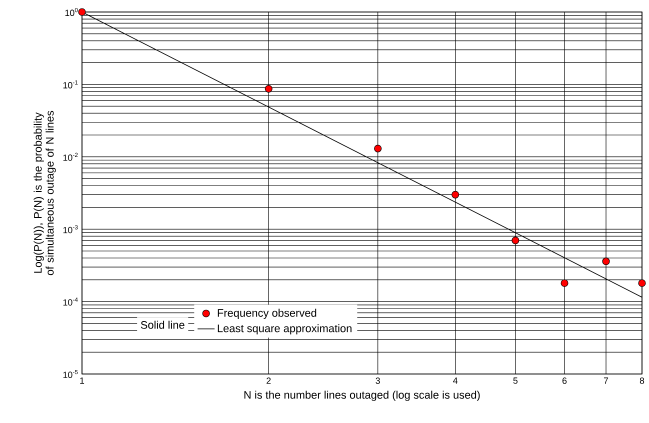 This screenshot has height=423, width=649. Describe the element at coordinates (45, 193) in the screenshot. I see `y-axis-title: Log(P(N)), P(N) is the probability of simultaneous outage of N lines` at that location.